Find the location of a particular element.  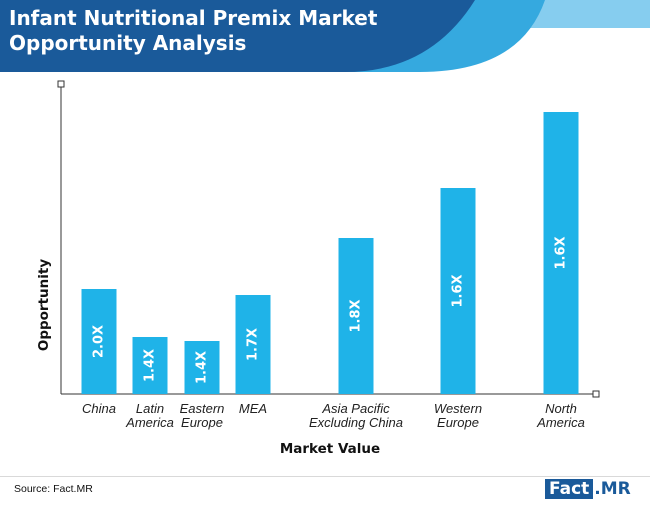

bar-data-label-1: 1.4X is located at coordinates (150, 365).